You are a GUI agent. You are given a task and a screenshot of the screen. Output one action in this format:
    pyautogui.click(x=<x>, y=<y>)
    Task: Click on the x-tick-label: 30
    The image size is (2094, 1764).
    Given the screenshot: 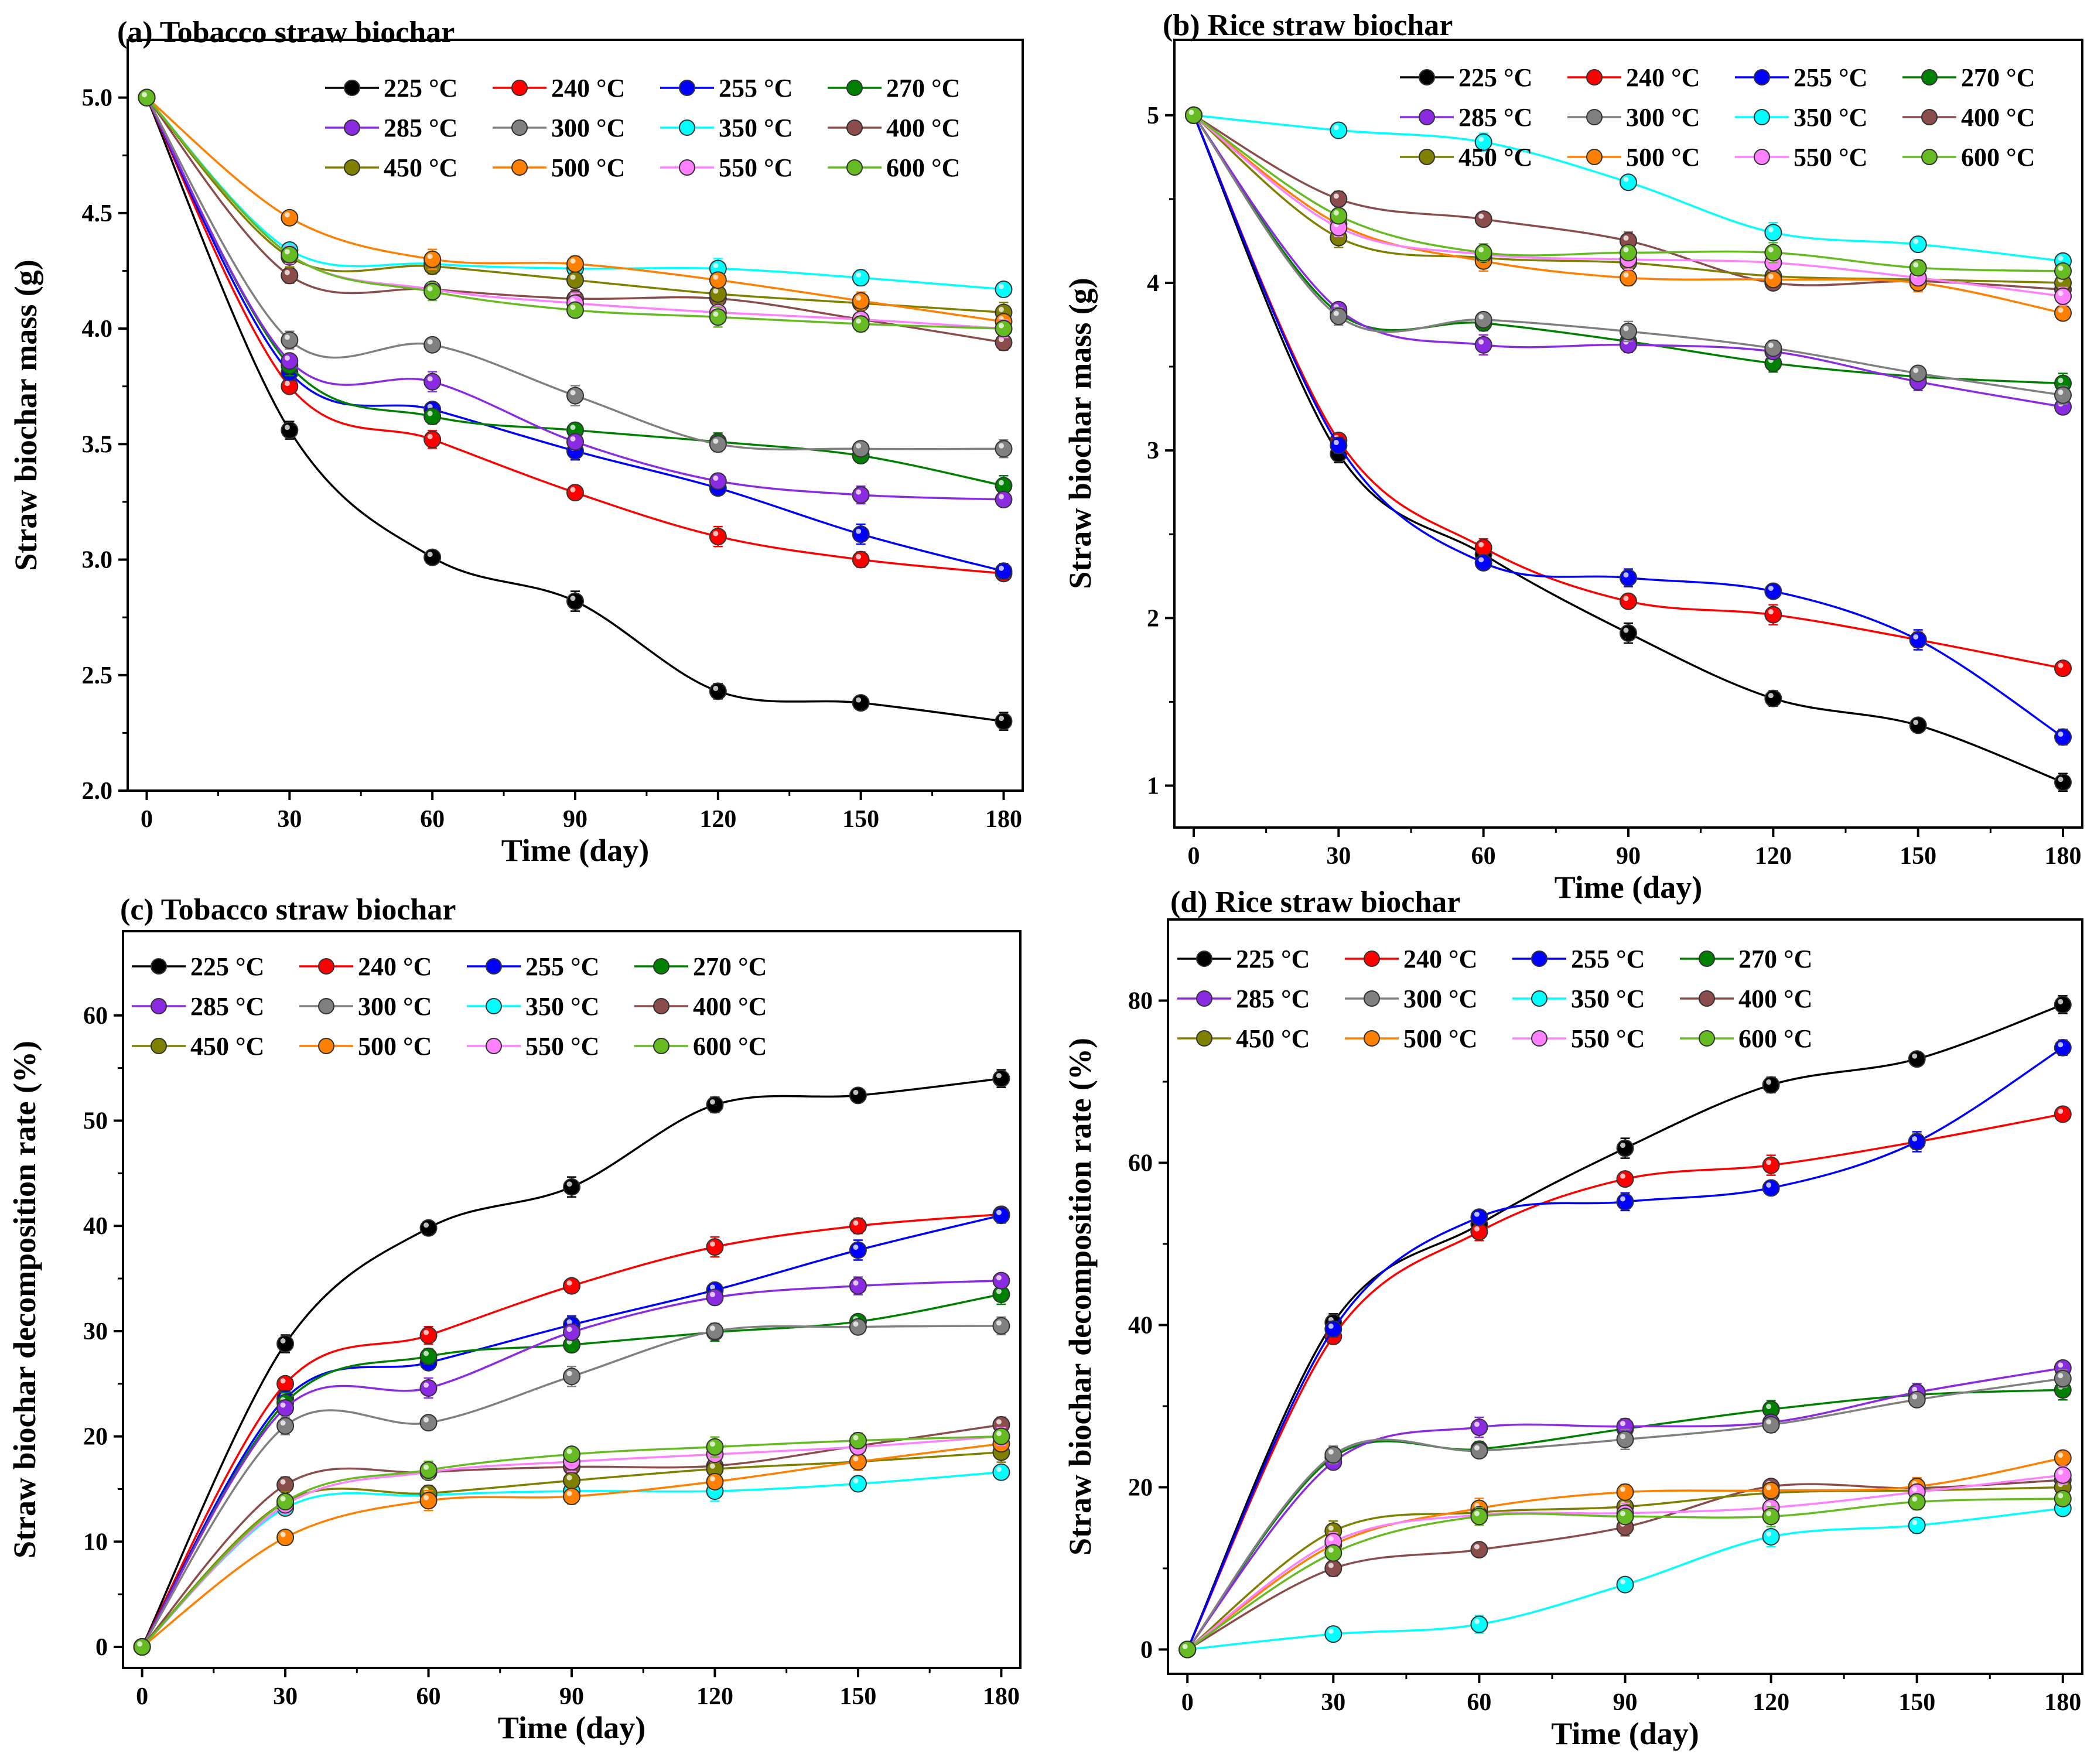 What is the action you would take?
    pyautogui.click(x=1338, y=856)
    